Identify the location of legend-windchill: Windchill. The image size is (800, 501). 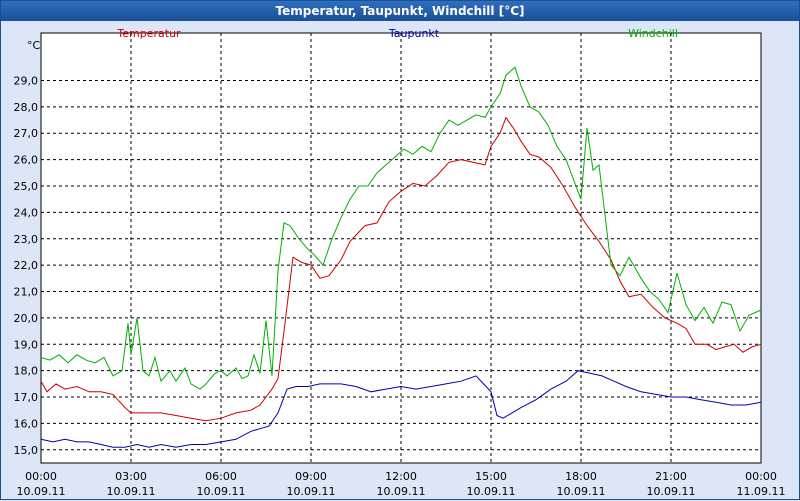
(653, 33).